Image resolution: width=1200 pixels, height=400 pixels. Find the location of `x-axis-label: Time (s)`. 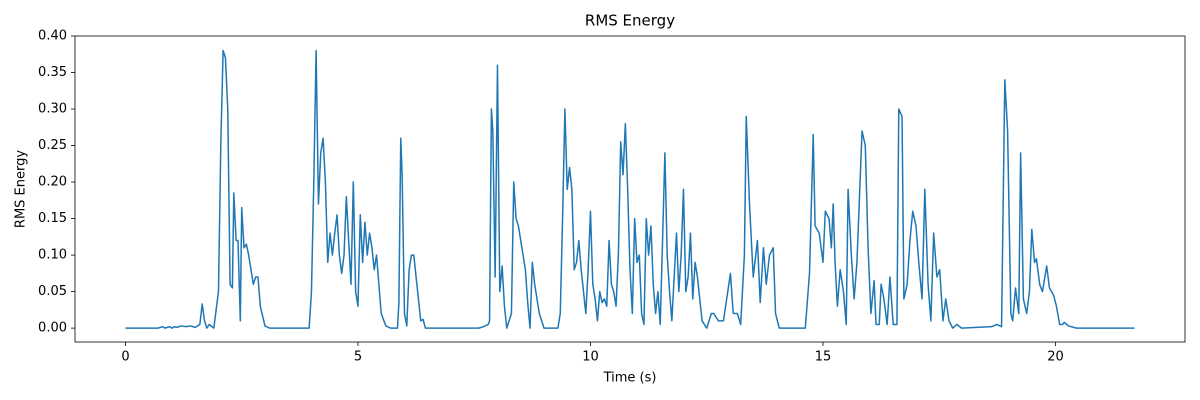

x-axis-label: Time (s) is located at coordinates (630, 378).